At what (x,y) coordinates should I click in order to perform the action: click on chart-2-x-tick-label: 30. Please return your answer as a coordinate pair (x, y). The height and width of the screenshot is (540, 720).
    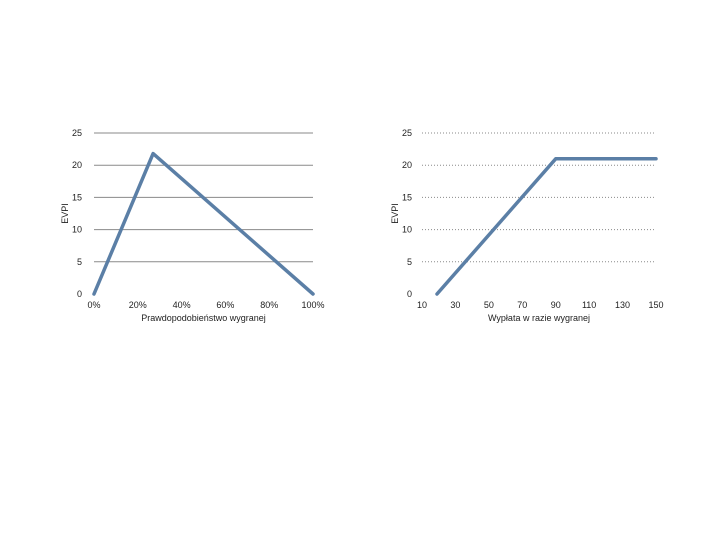
    Looking at the image, I should click on (455, 305).